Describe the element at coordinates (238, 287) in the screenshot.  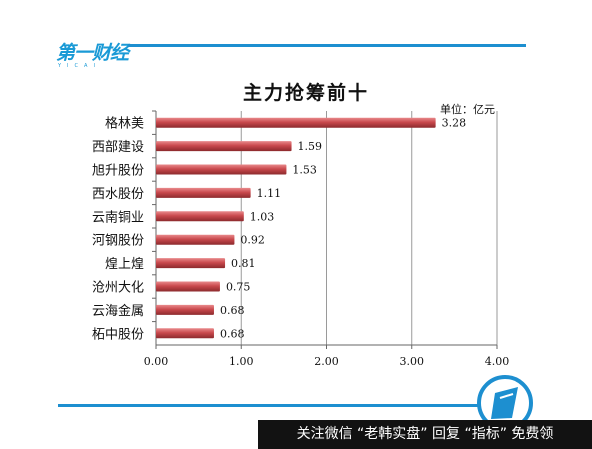
I see `value-label: 0.75` at that location.